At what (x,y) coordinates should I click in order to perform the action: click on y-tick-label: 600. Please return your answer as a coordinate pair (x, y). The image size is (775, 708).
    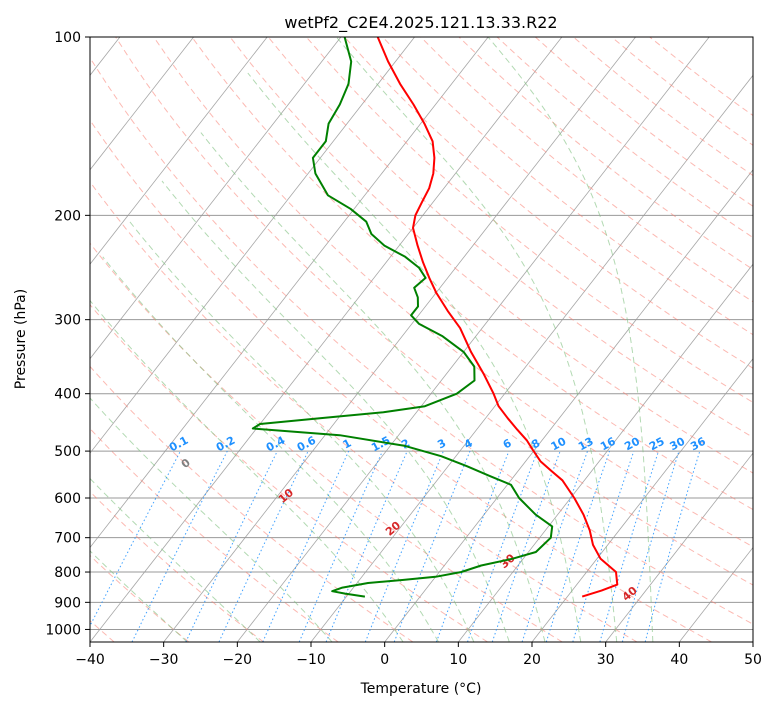
    Looking at the image, I should click on (67, 499).